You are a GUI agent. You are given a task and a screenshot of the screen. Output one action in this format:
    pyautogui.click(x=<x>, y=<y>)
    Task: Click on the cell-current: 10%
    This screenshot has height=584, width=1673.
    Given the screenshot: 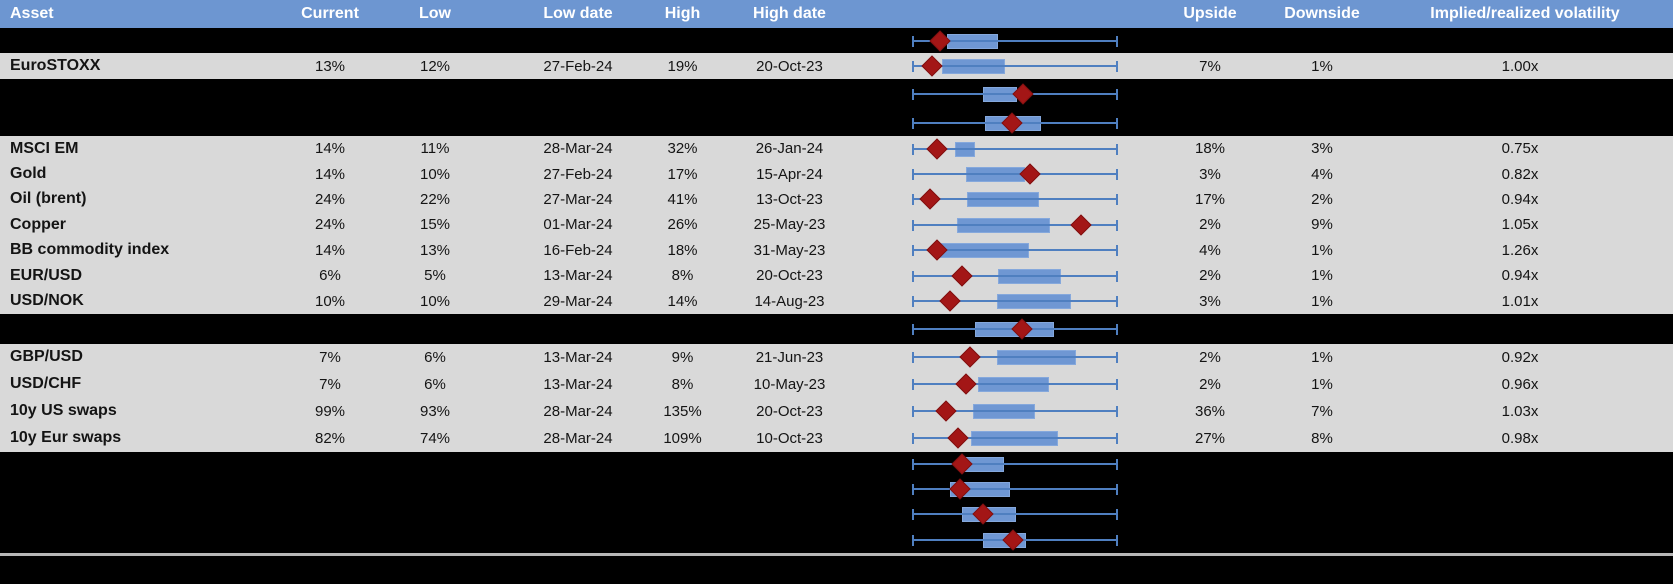 What is the action you would take?
    pyautogui.click(x=330, y=301)
    